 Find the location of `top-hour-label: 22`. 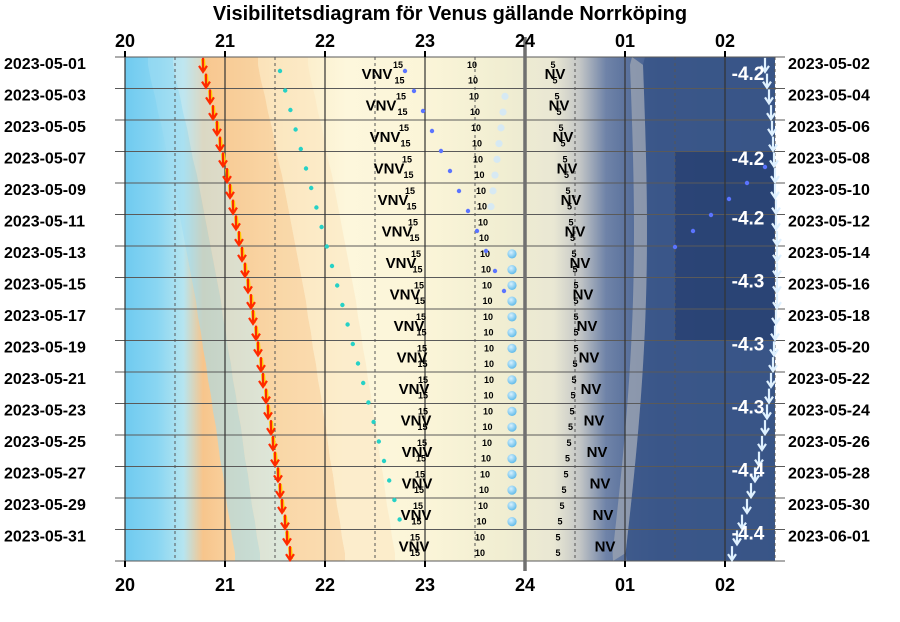

top-hour-label: 22 is located at coordinates (325, 41).